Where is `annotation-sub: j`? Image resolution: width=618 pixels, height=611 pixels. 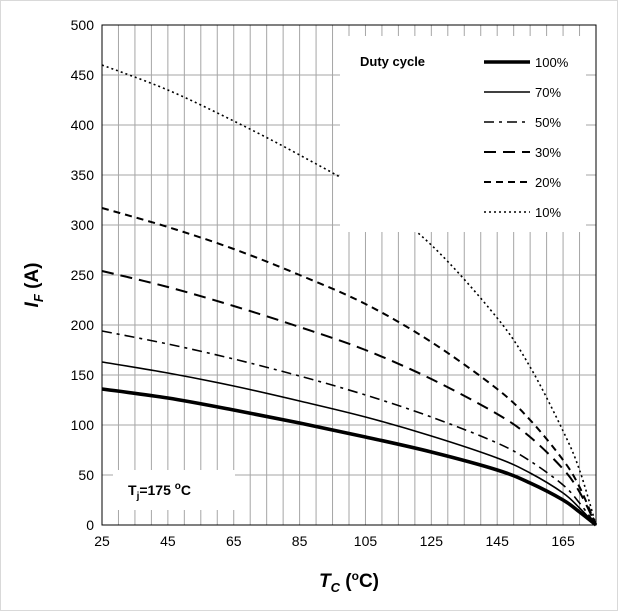 annotation-sub: j is located at coordinates (138, 496).